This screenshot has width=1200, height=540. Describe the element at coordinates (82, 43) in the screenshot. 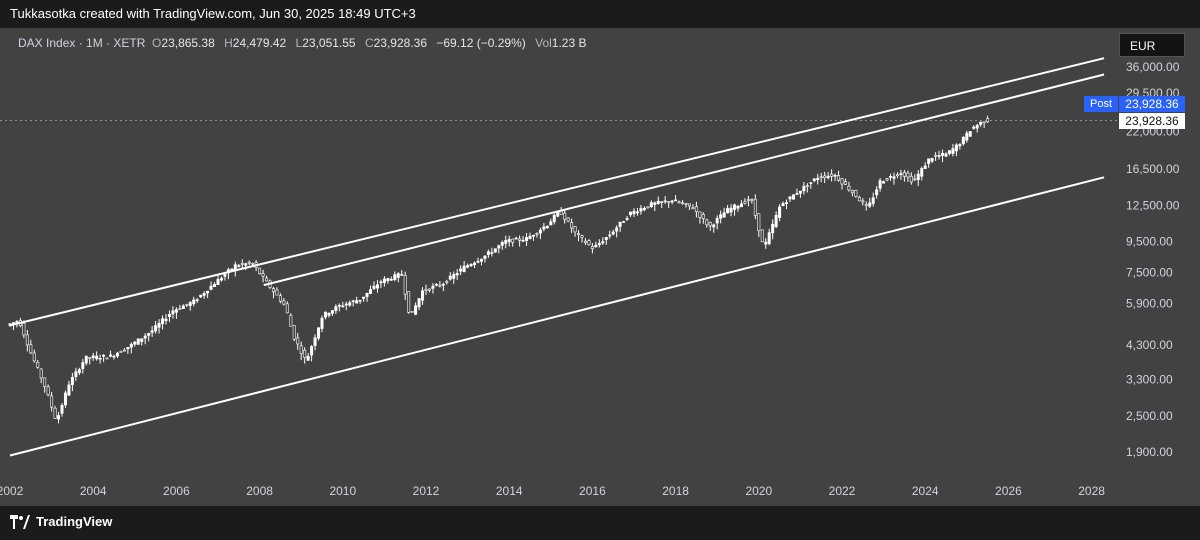

I see `symbol-label: DAX Index · 1M · XETR` at that location.